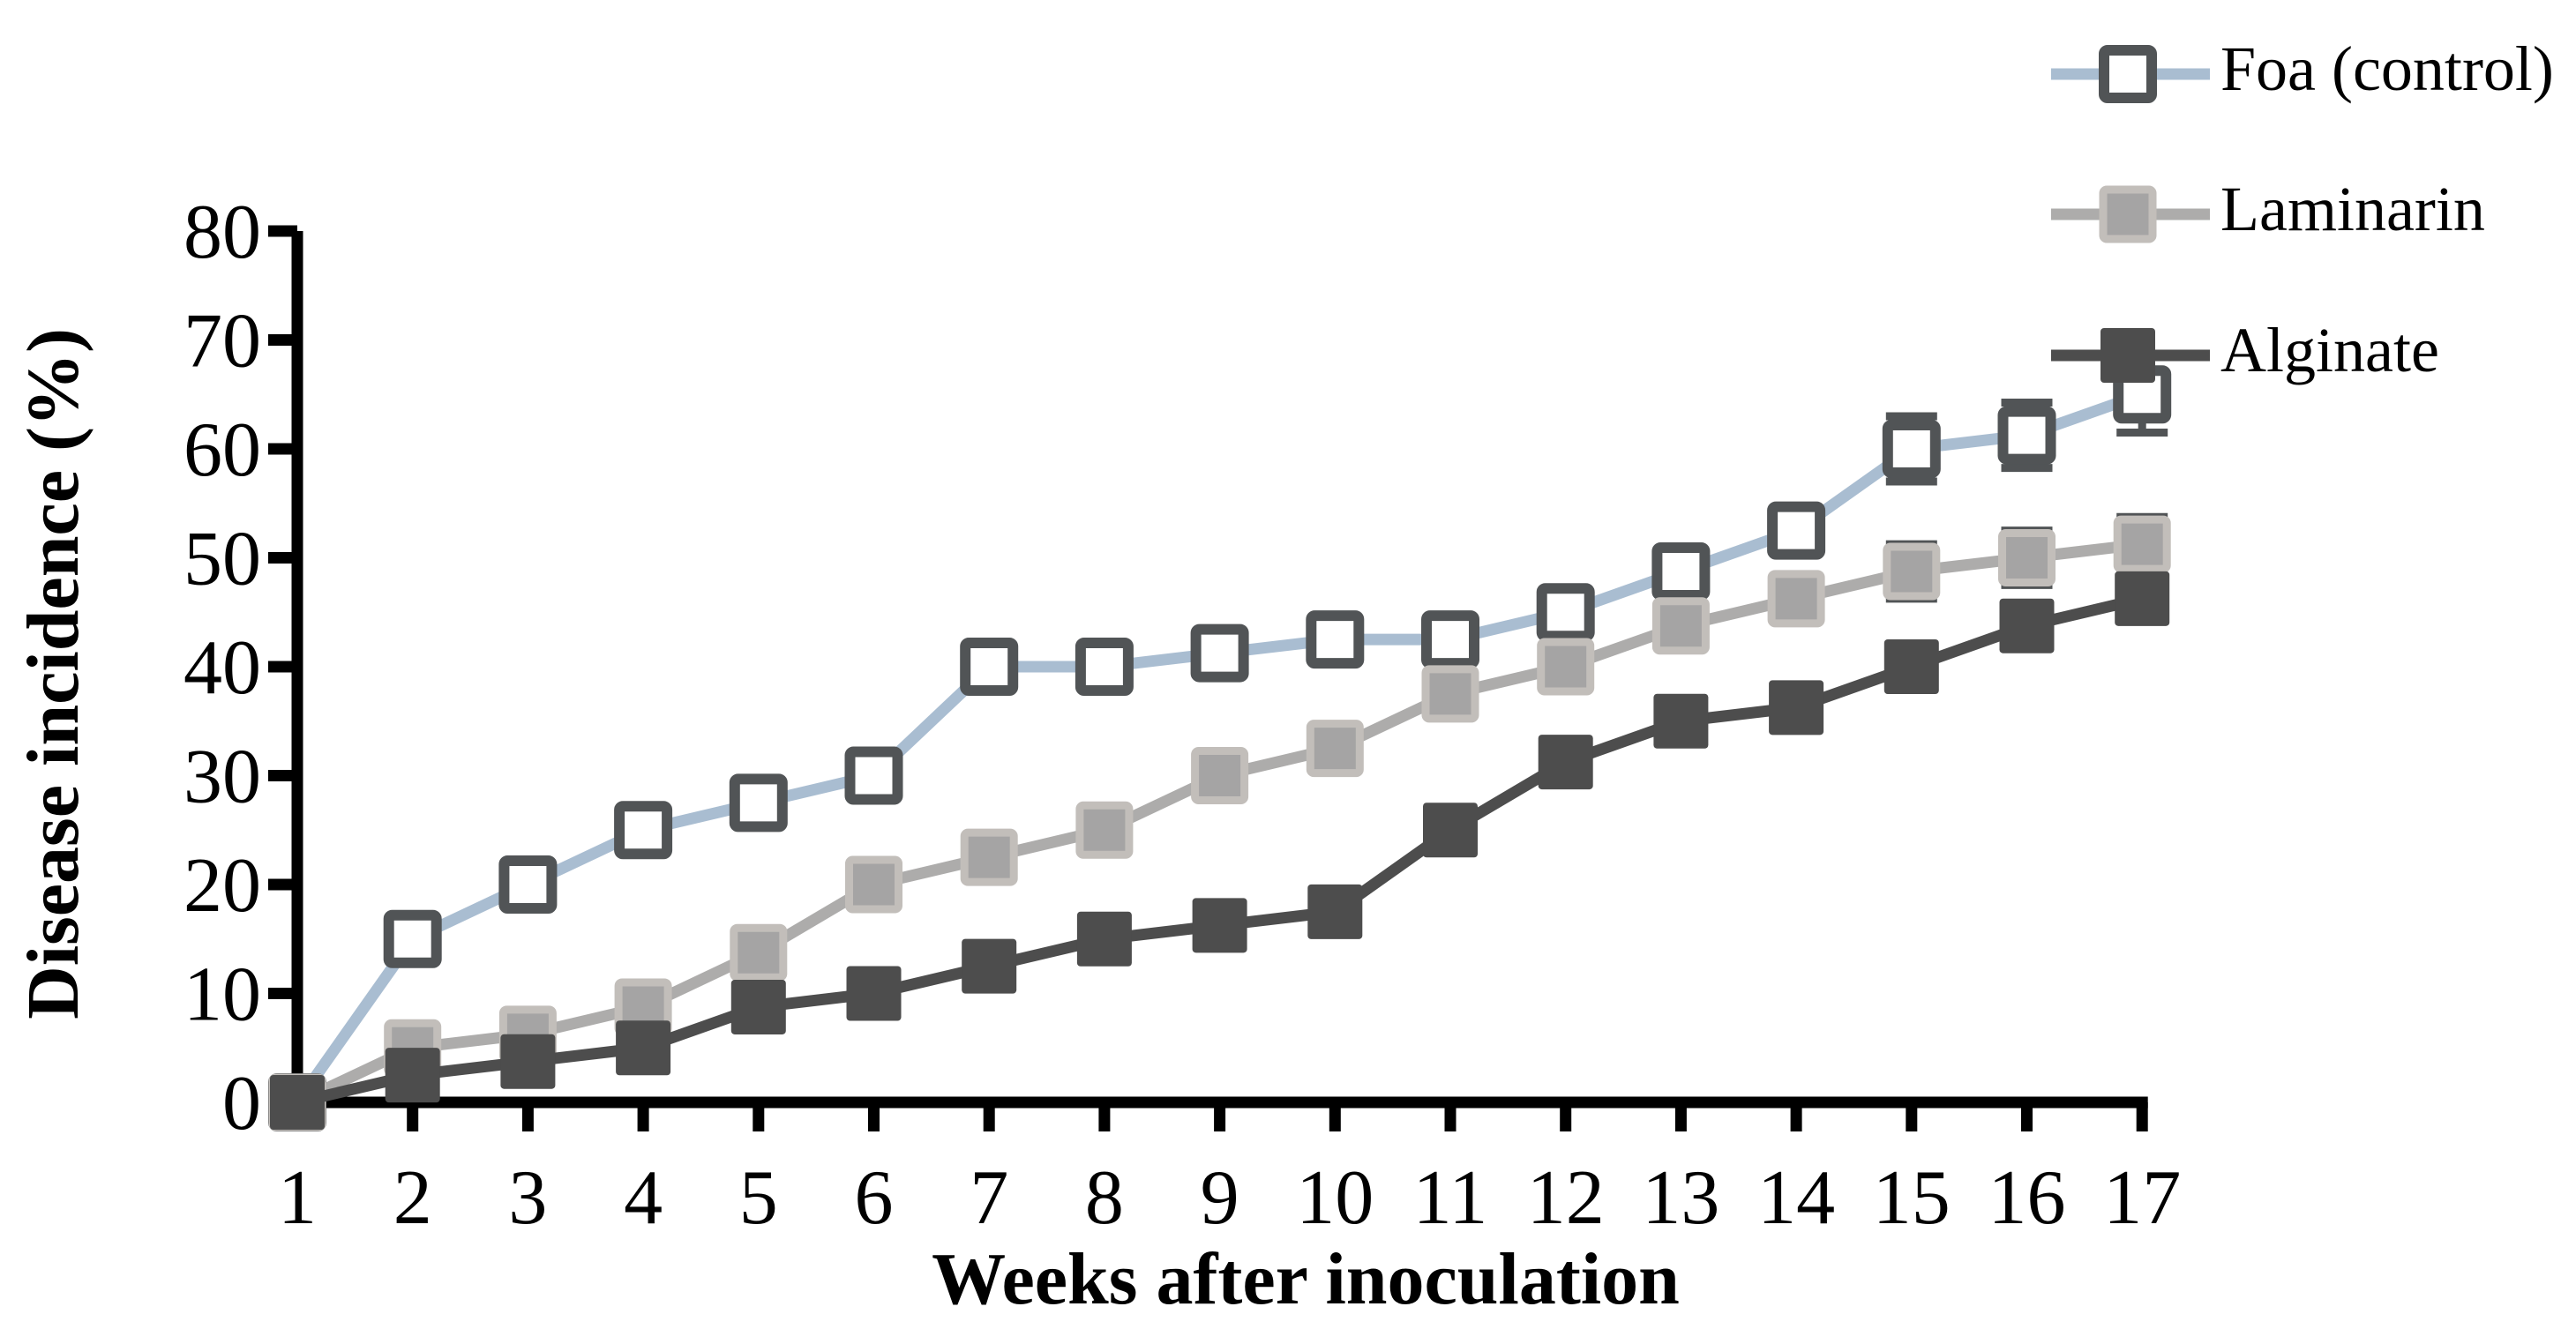  What do you see at coordinates (222, 995) in the screenshot?
I see `y-tick-label: 10` at bounding box center [222, 995].